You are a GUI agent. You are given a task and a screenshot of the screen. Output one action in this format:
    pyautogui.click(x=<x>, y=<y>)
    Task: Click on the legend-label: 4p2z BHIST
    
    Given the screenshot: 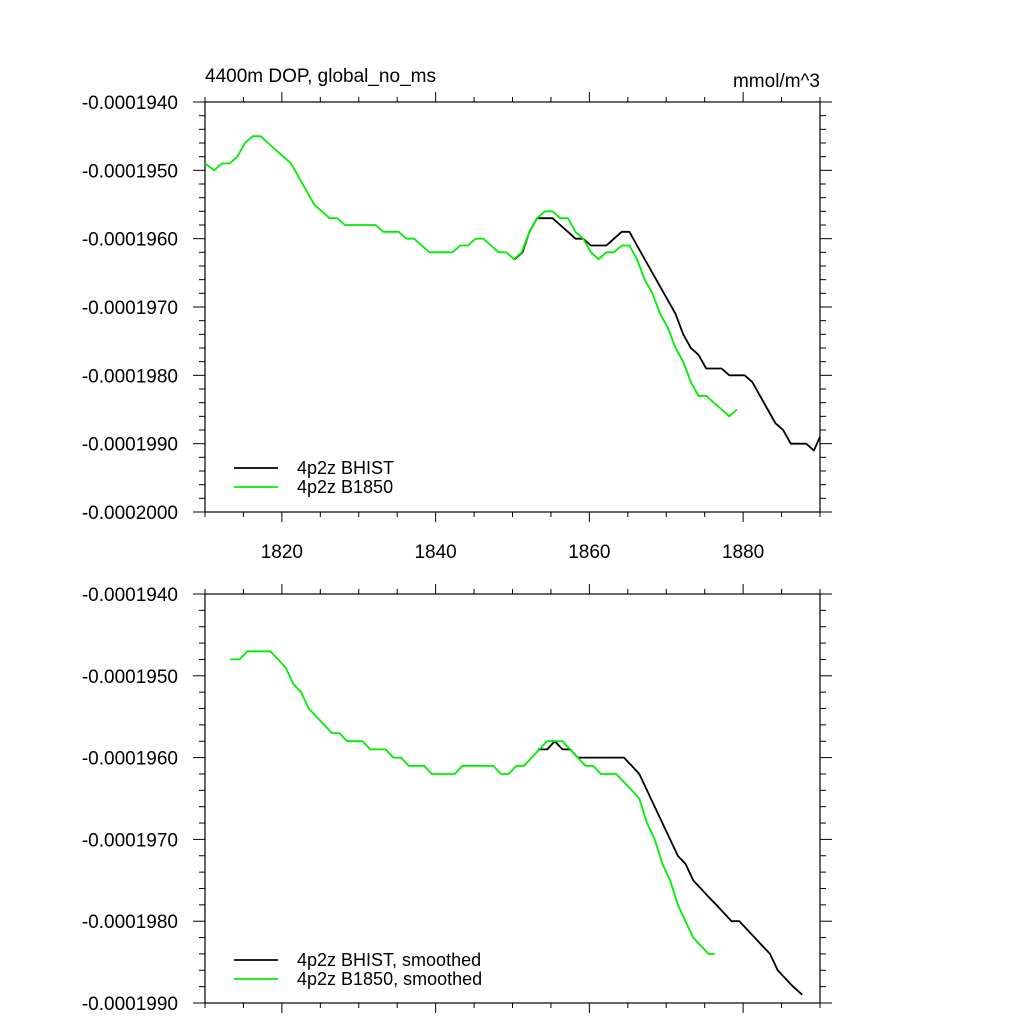 What is the action you would take?
    pyautogui.click(x=345, y=468)
    